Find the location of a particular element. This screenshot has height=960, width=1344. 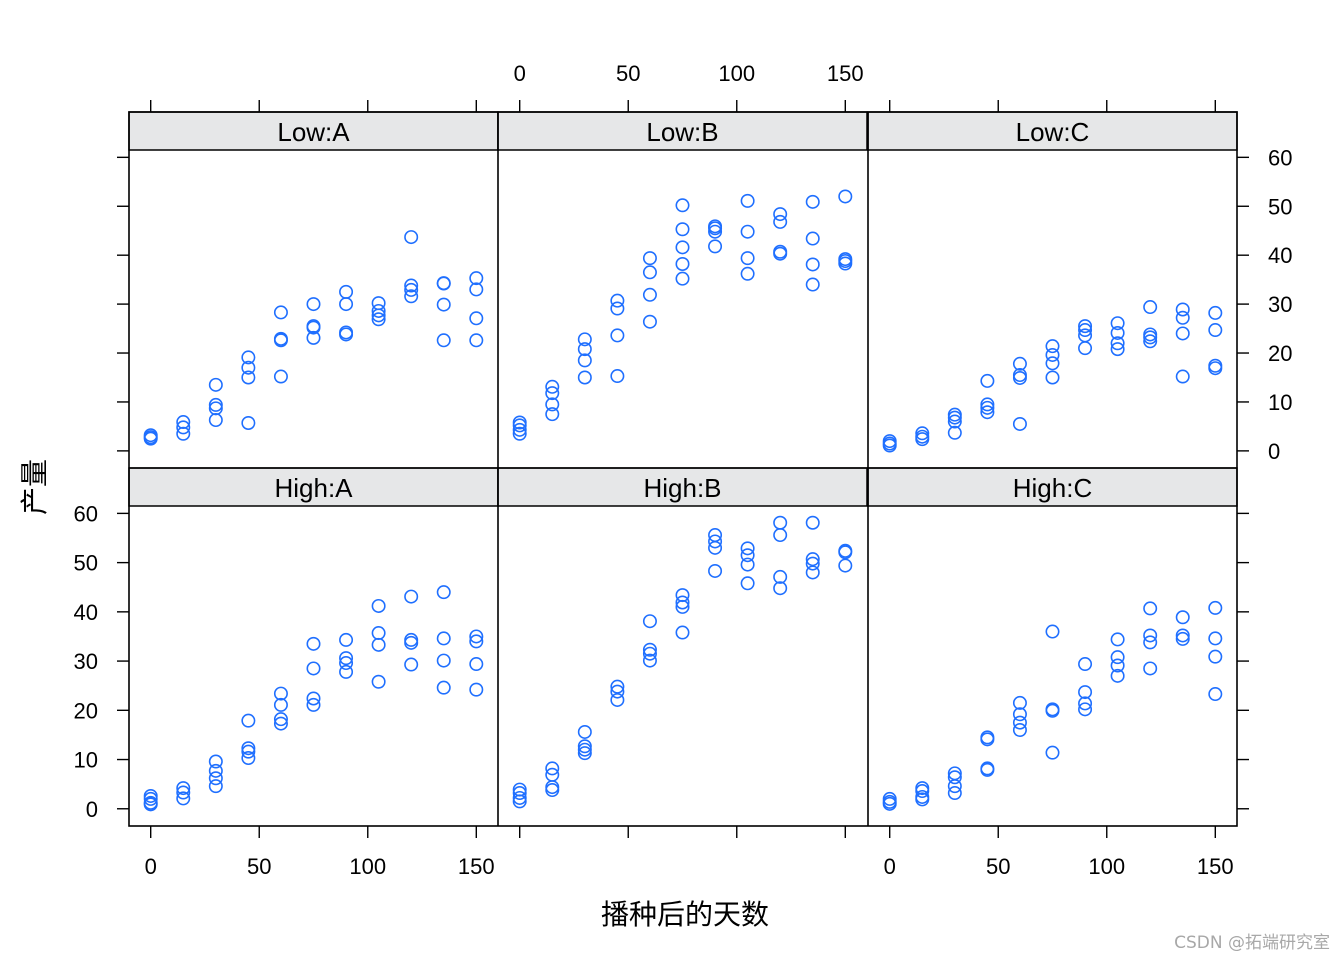

y-tick-label: 60 is located at coordinates (86, 513).